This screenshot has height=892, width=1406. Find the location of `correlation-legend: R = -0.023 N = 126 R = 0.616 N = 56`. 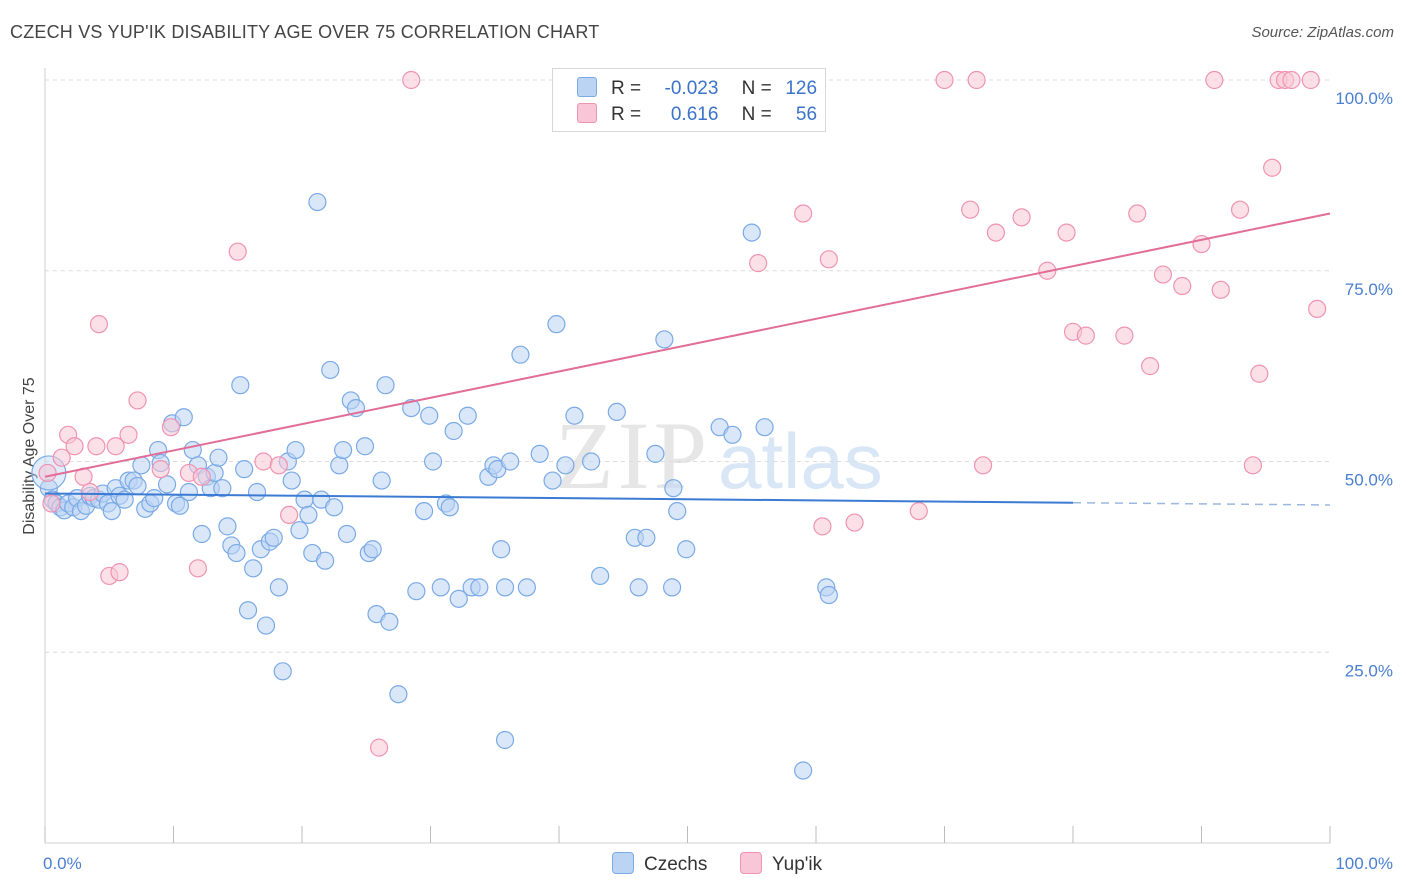

correlation-legend: R = -0.023 N = 126 R = 0.616 N = 56 is located at coordinates (689, 100).